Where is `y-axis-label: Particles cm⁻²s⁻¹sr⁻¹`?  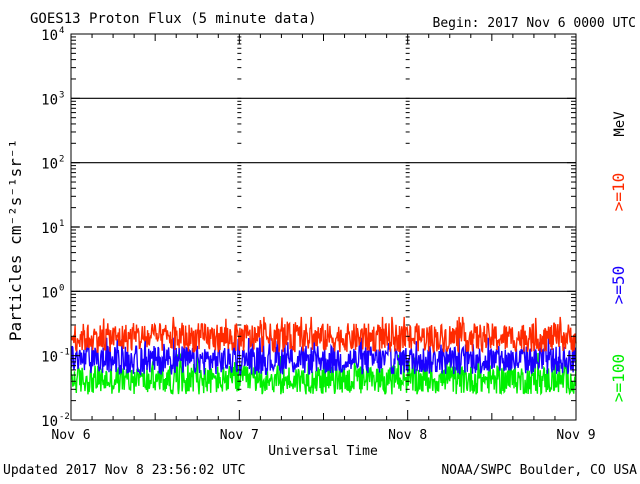 y-axis-label: Particles cm⁻²s⁻¹sr⁻¹ is located at coordinates (15, 240).